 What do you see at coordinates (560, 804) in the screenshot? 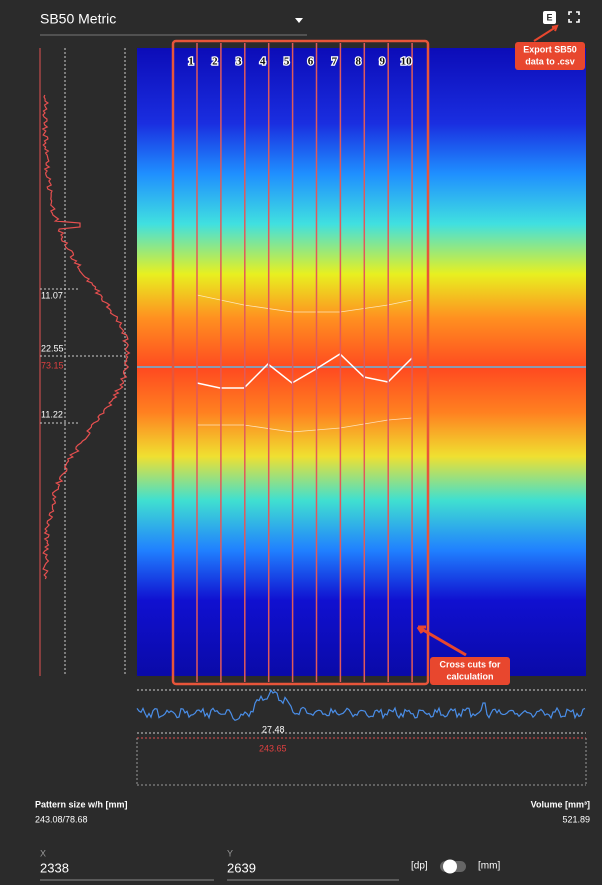
I see `stat-label: Volume [mm³]` at bounding box center [560, 804].